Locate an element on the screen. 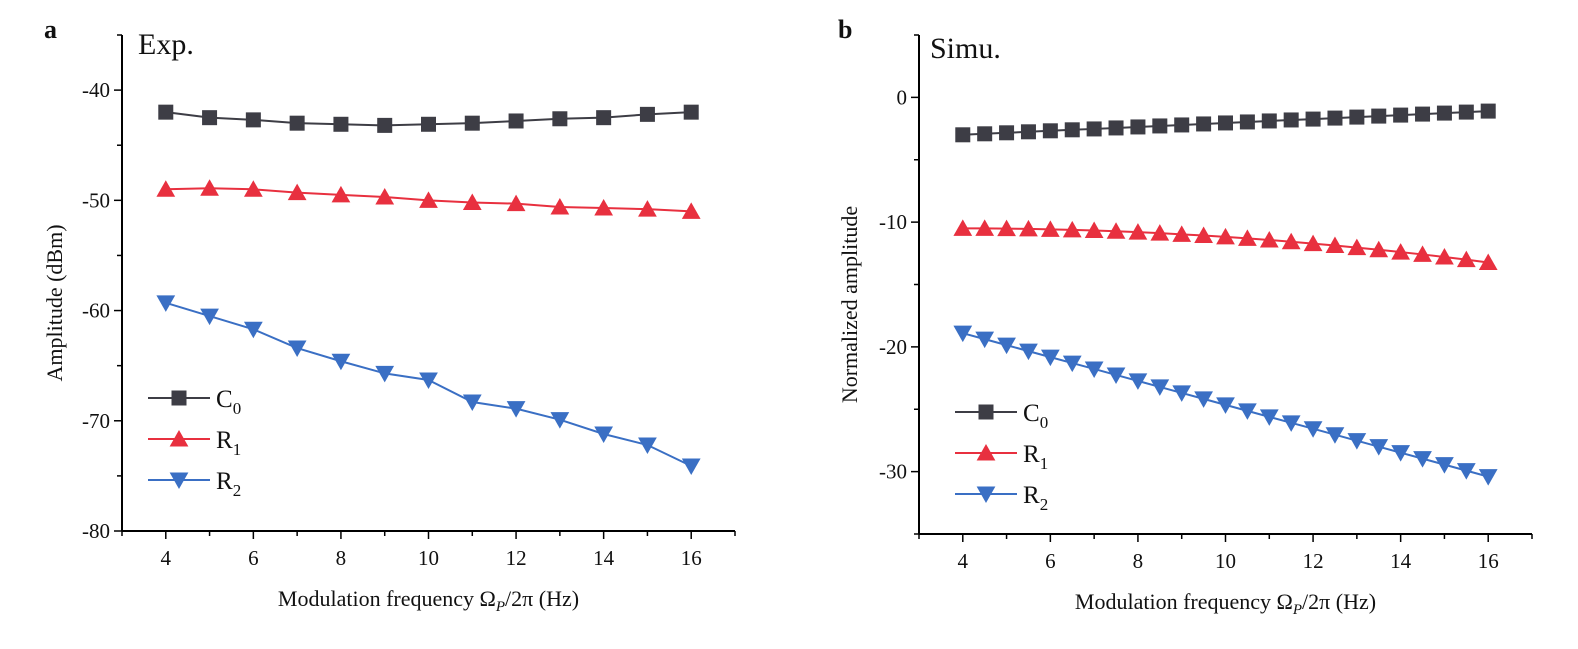 The image size is (1578, 649). x-tick-label: 8 is located at coordinates (1138, 561).